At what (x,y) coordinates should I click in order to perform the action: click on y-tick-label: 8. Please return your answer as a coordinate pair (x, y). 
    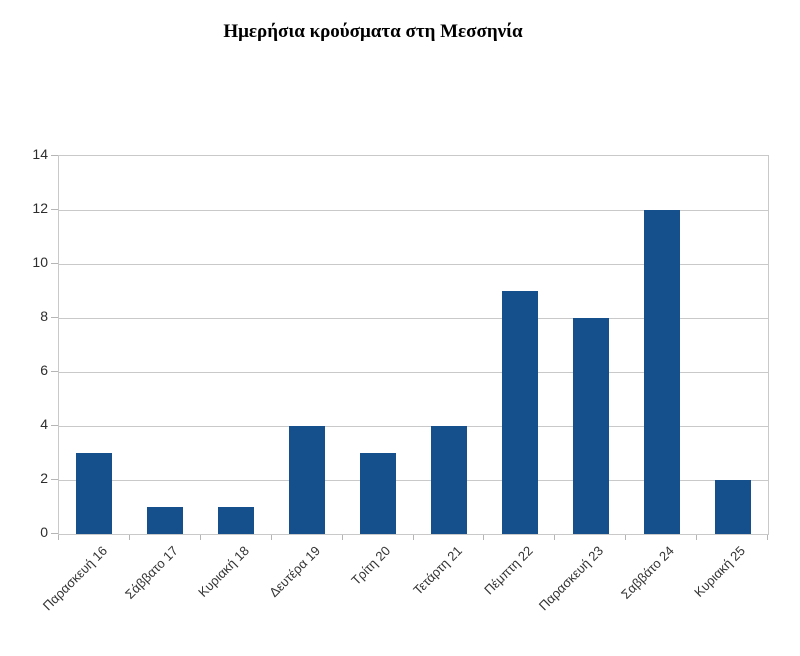
    Looking at the image, I should click on (44, 316).